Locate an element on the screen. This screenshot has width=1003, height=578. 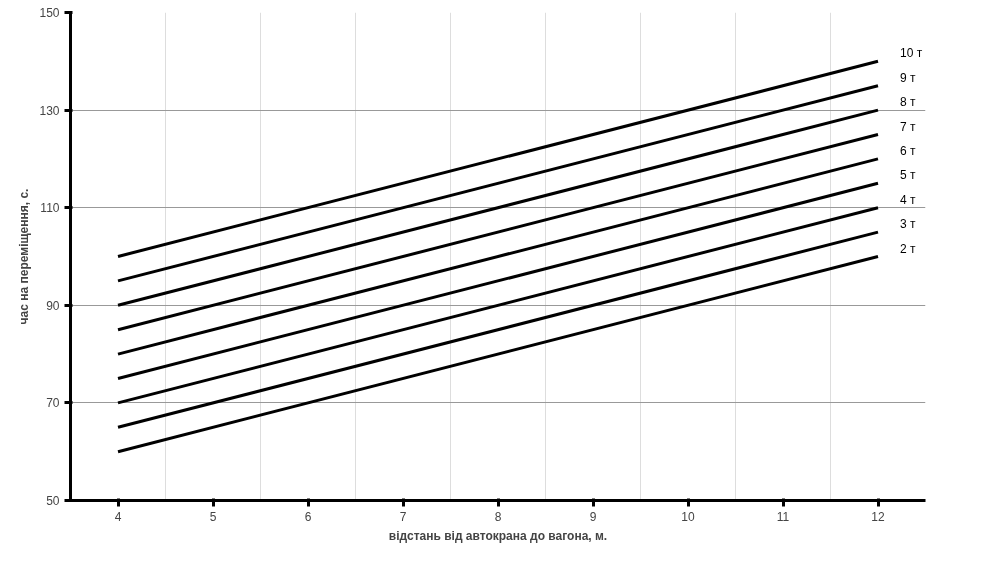
x-tick-label: 6 is located at coordinates (308, 516).